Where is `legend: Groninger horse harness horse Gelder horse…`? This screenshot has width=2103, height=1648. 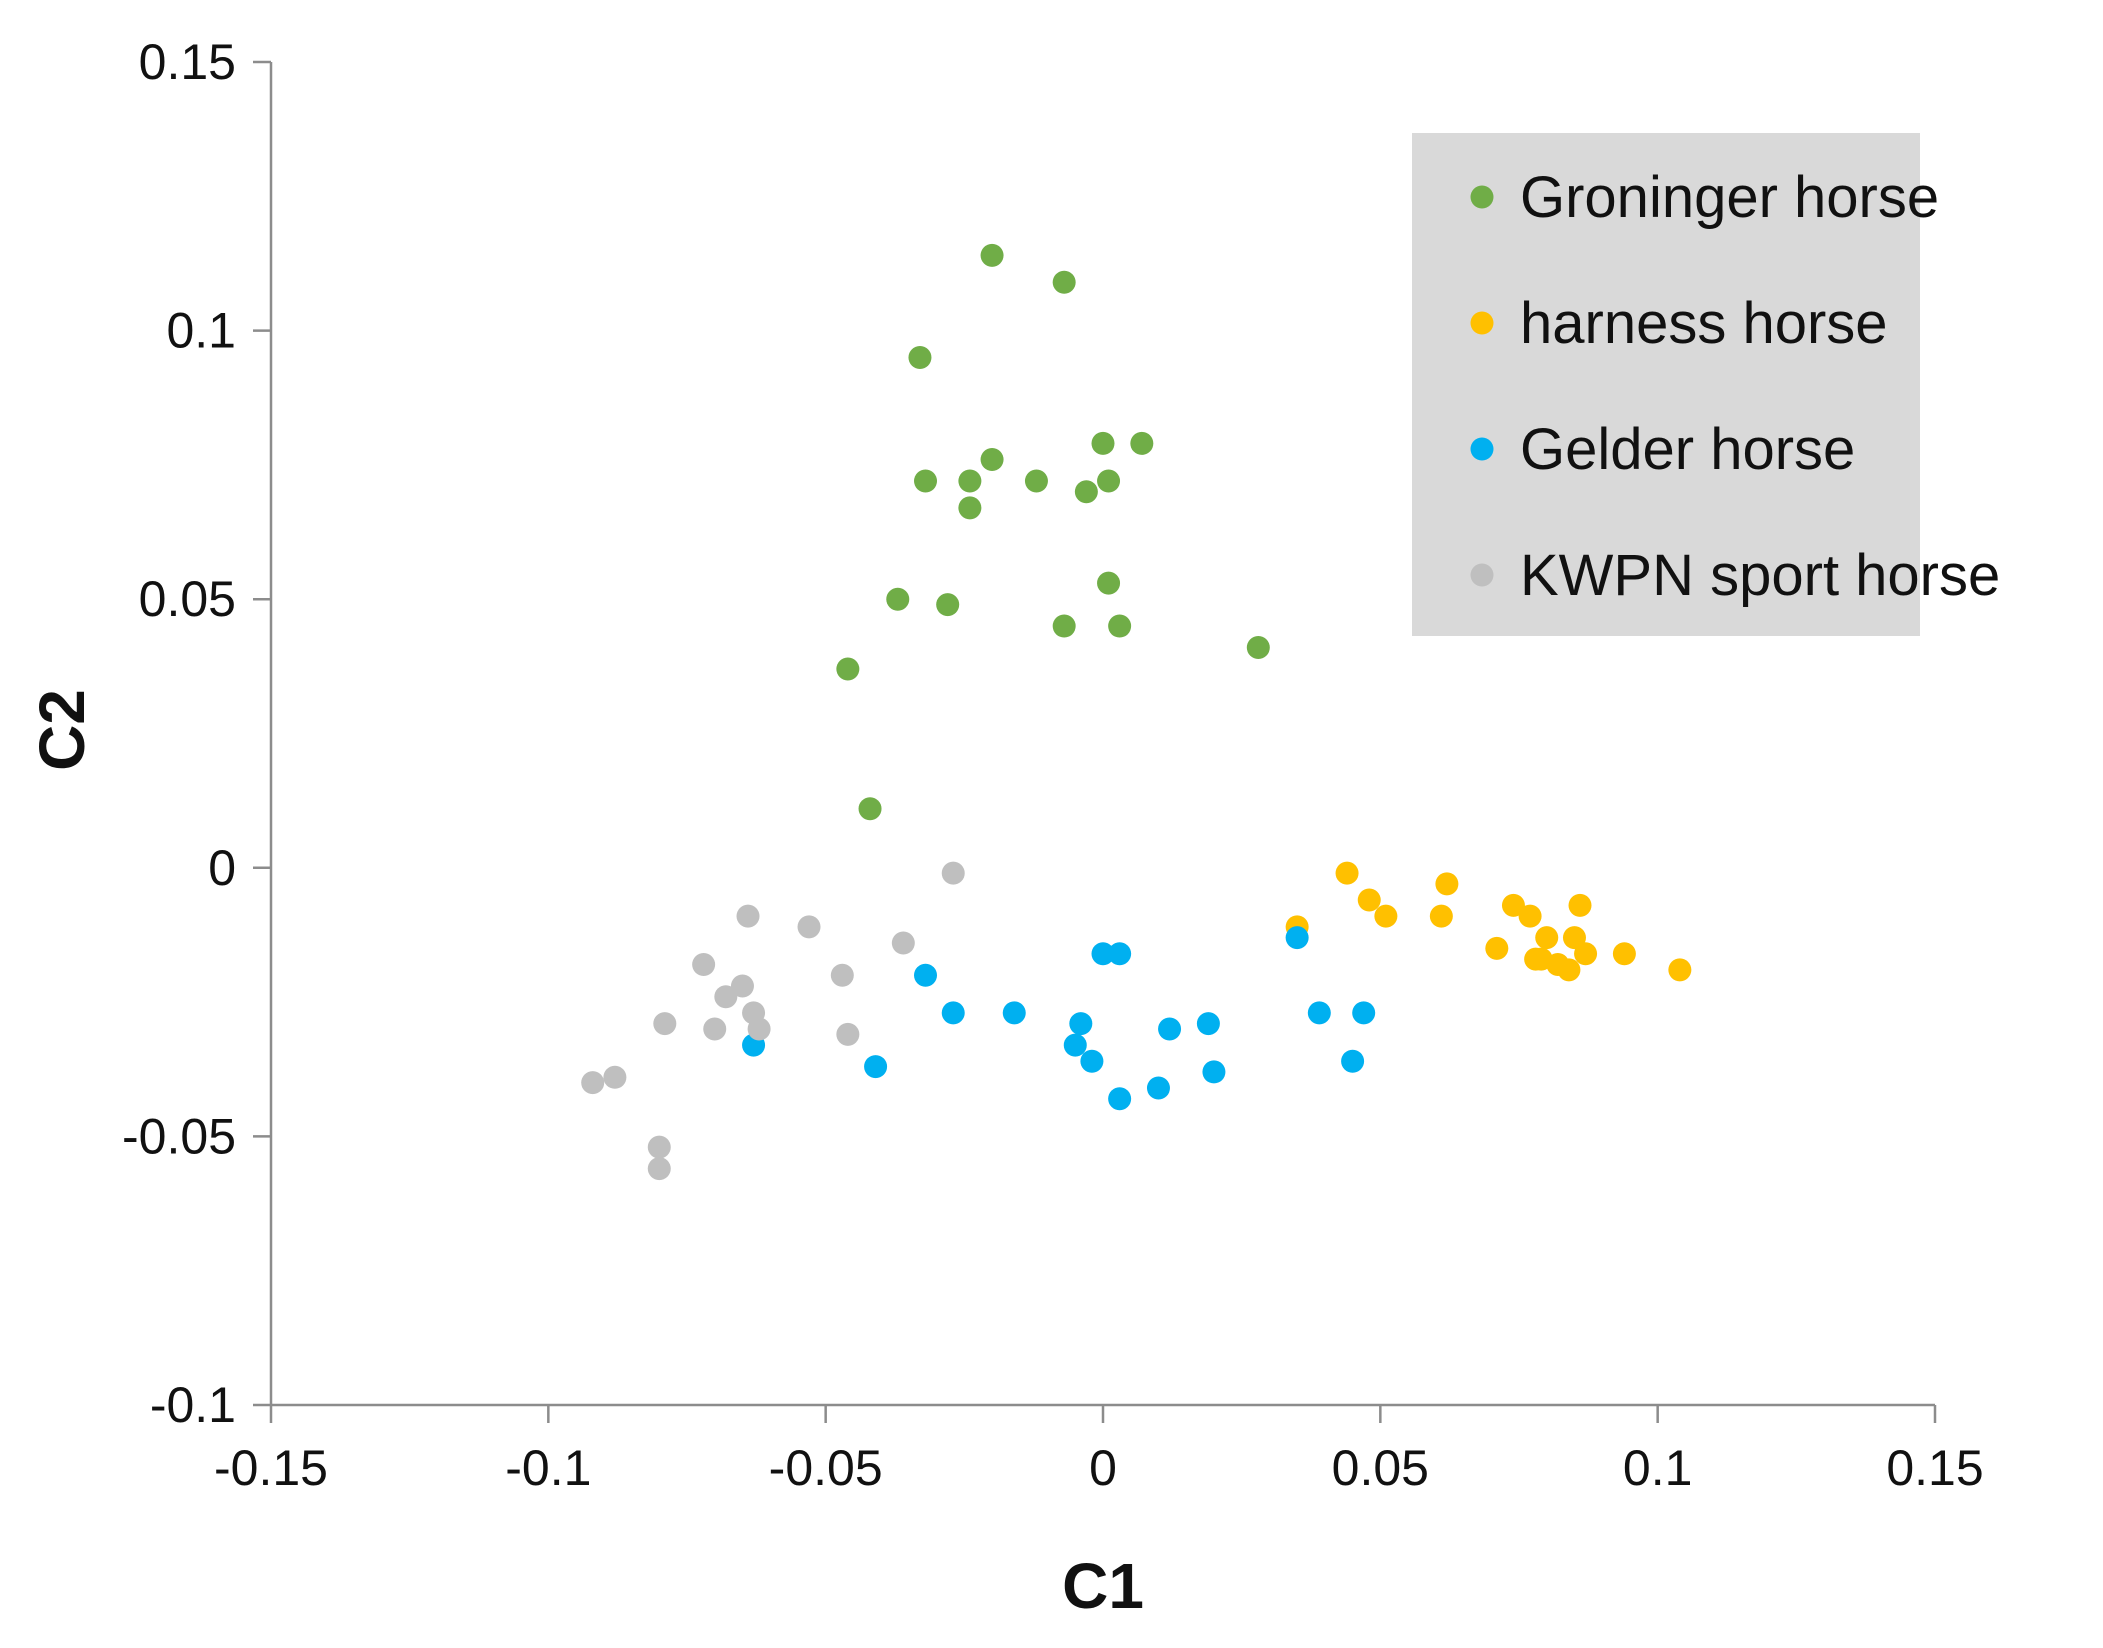
legend: Groninger horse harness horse Gelder horse… is located at coordinates (1706, 384).